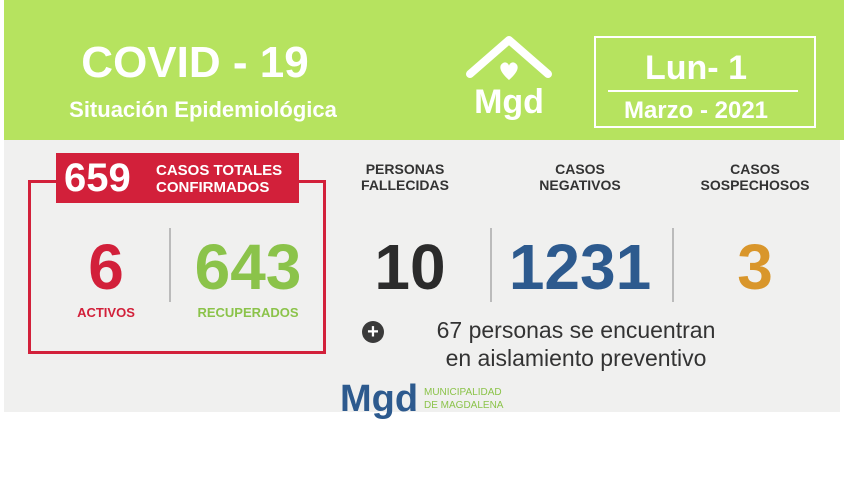 Image resolution: width=848 pixels, height=477 pixels. I want to click on municipal-logo: Mgd, so click(509, 81).